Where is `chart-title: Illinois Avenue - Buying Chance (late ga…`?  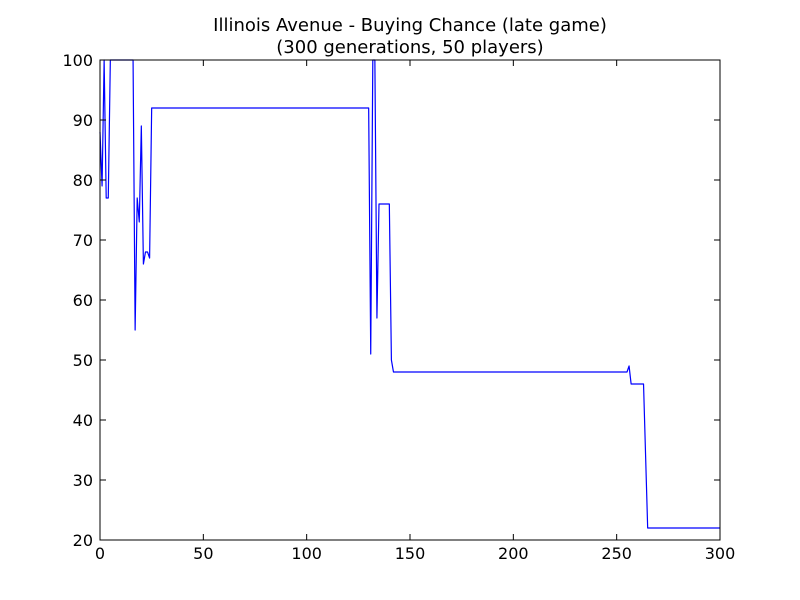 chart-title: Illinois Avenue - Buying Chance (late ga… is located at coordinates (410, 25).